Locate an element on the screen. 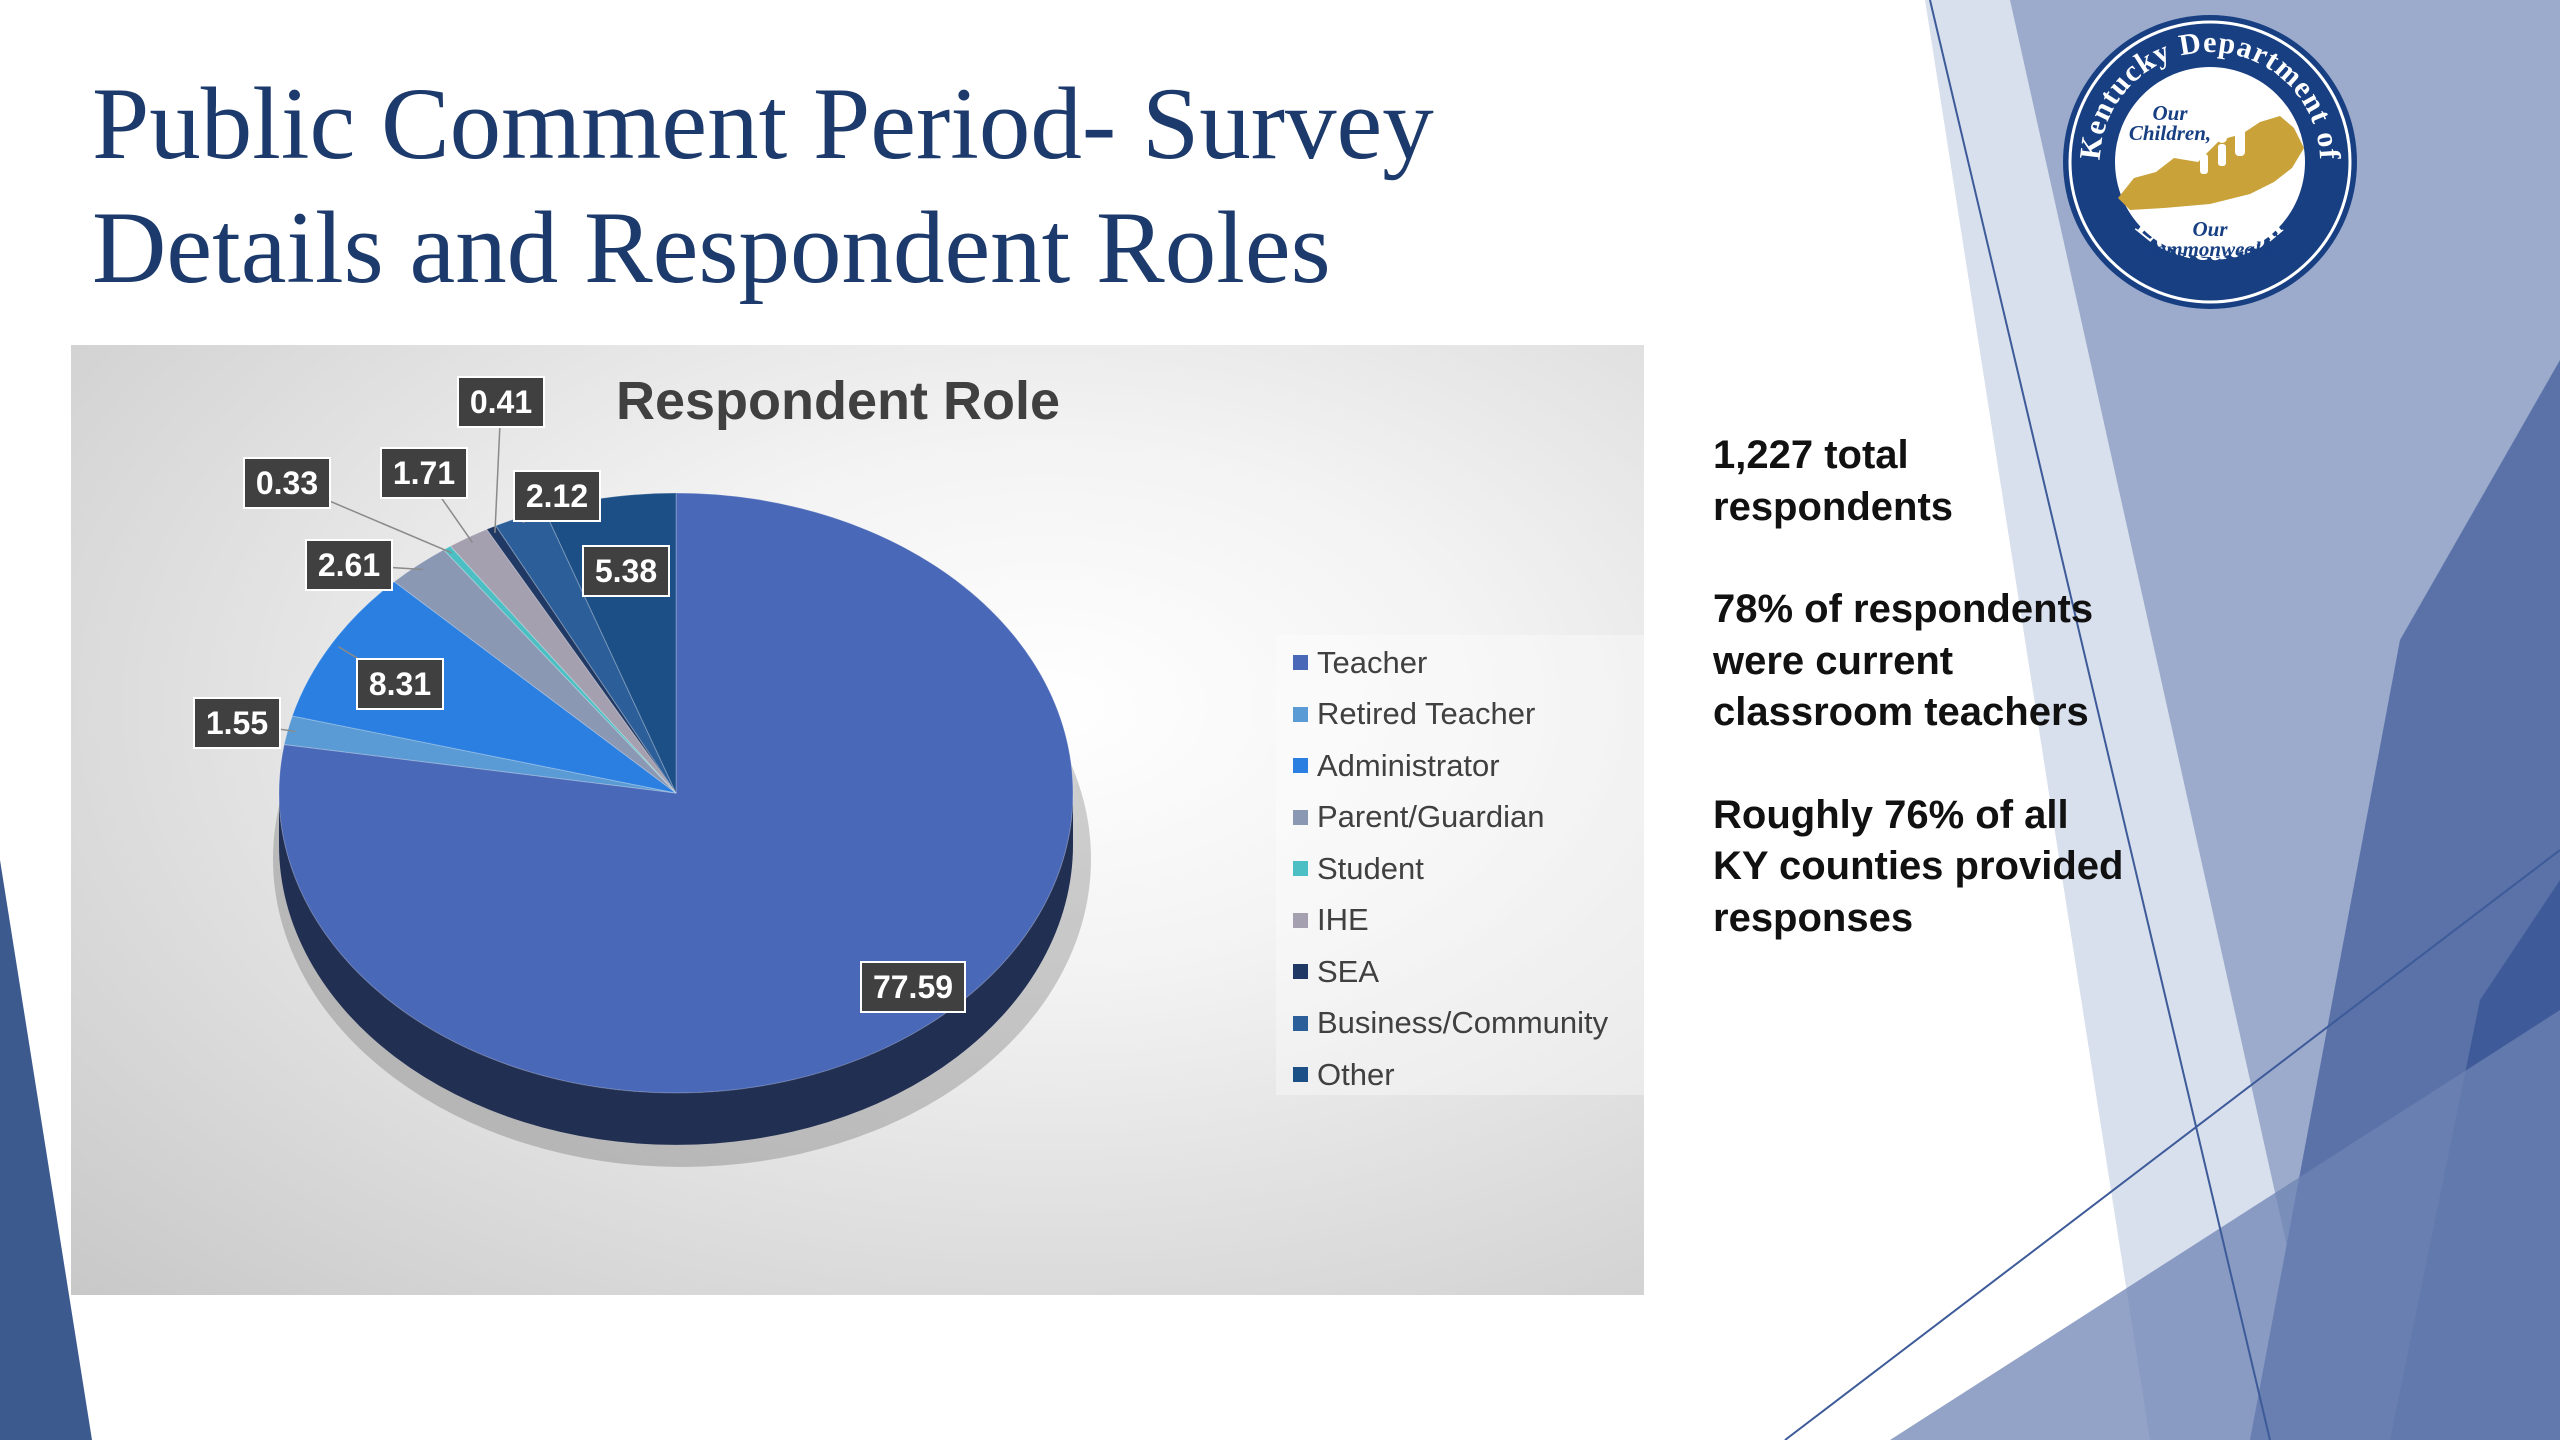 This screenshot has height=1440, width=2560. svg-text: 77.59 is located at coordinates (913, 987).